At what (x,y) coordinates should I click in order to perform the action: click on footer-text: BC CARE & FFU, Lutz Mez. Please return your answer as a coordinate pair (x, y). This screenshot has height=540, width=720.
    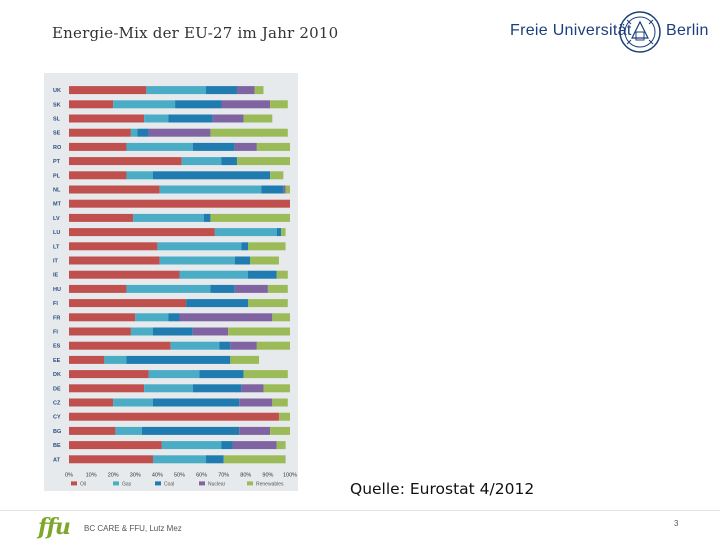
    Looking at the image, I should click on (133, 528).